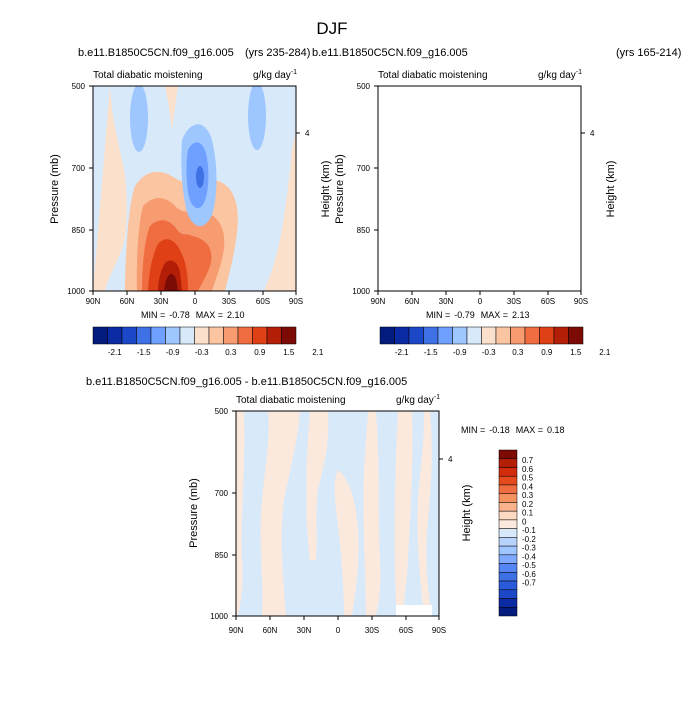 The height and width of the screenshot is (703, 682). What do you see at coordinates (139, 119) in the screenshot?
I see `neg-level-1-left` at bounding box center [139, 119].